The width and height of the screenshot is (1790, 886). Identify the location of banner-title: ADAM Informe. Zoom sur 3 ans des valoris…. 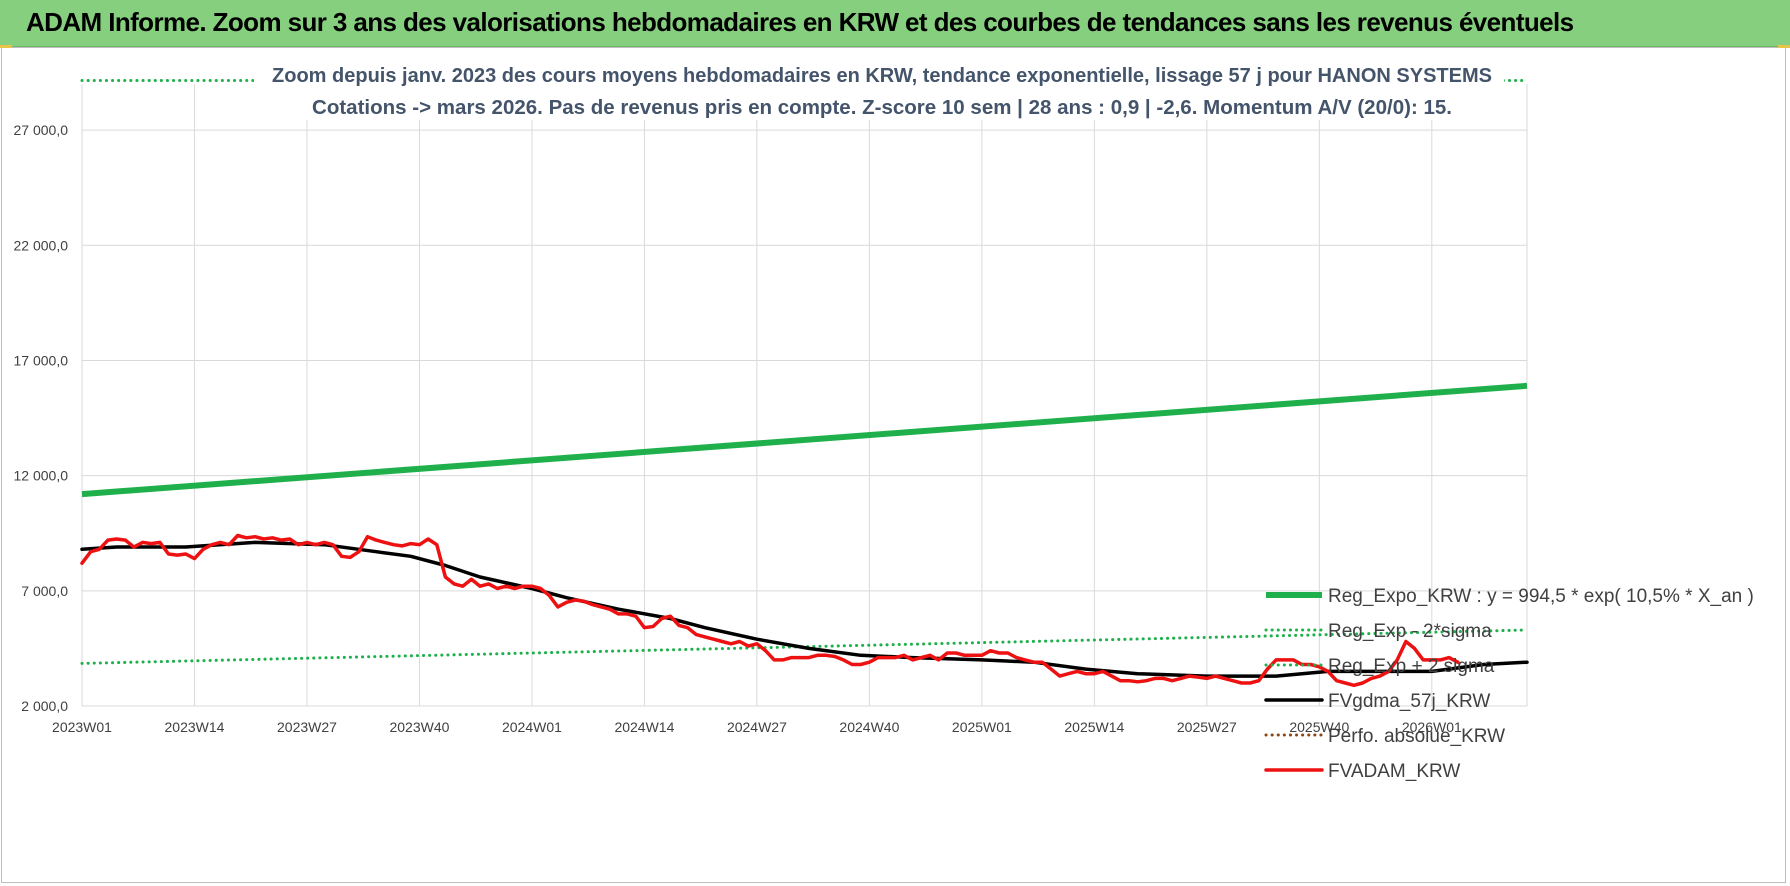
(800, 22).